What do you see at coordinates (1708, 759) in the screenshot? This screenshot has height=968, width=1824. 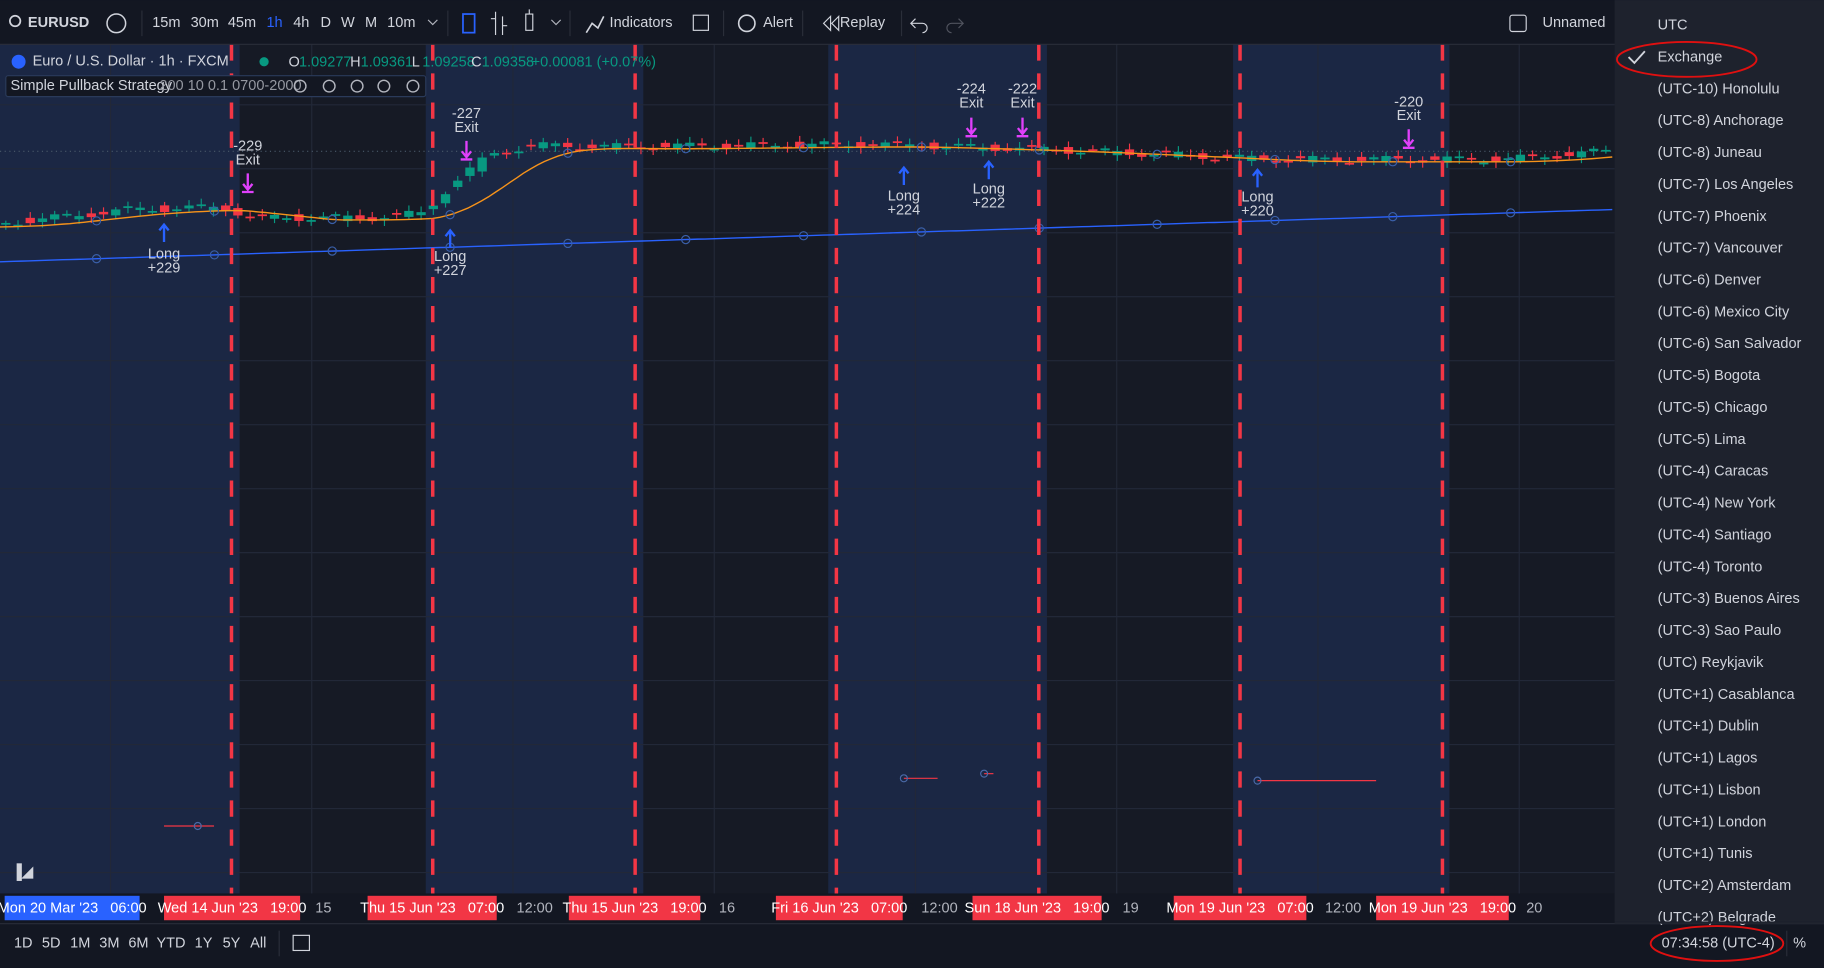 I see `timezone-option: (UTC+1) Lagos` at bounding box center [1708, 759].